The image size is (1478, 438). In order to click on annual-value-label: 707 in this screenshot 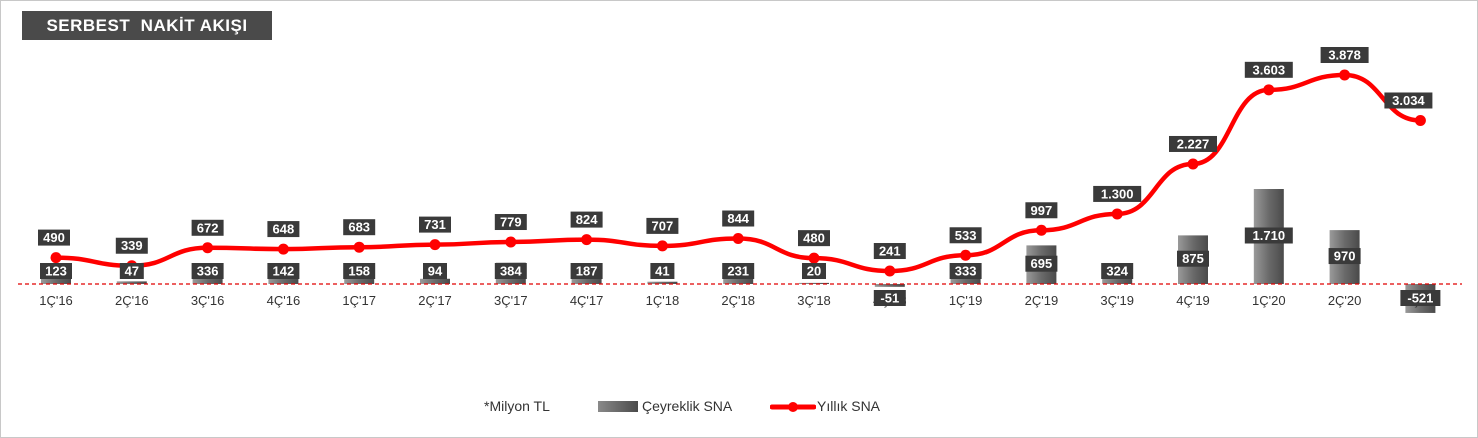, I will do `click(663, 225)`.